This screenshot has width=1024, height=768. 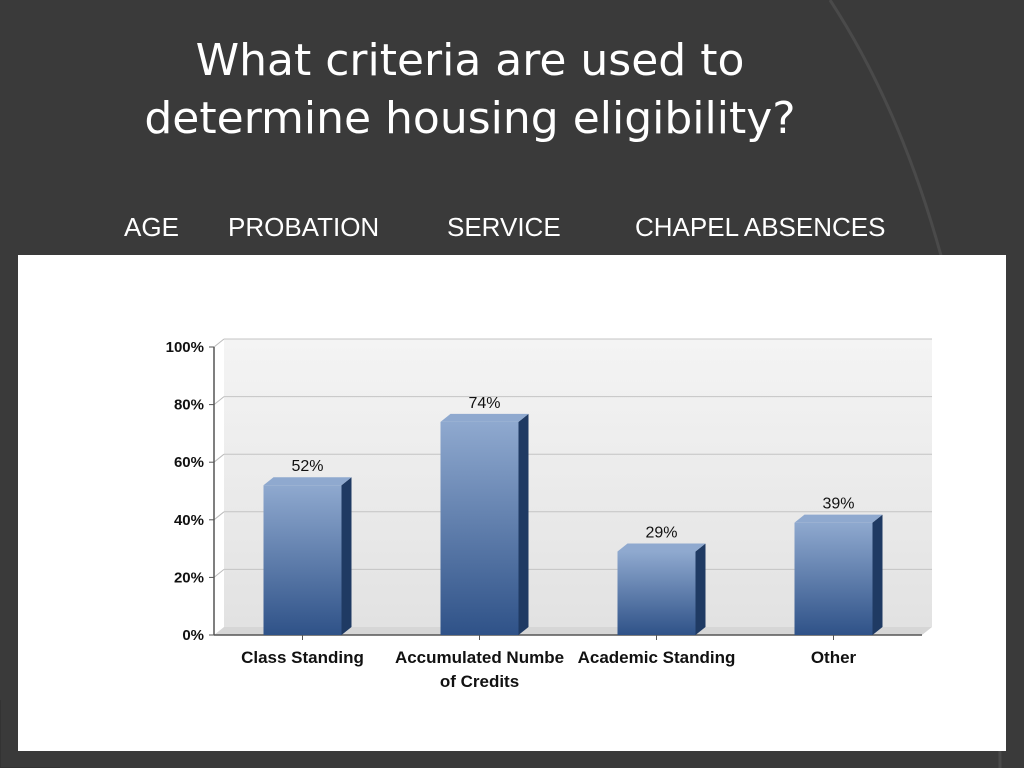 I want to click on x-category-label: Accumulated Numbe, so click(x=479, y=657).